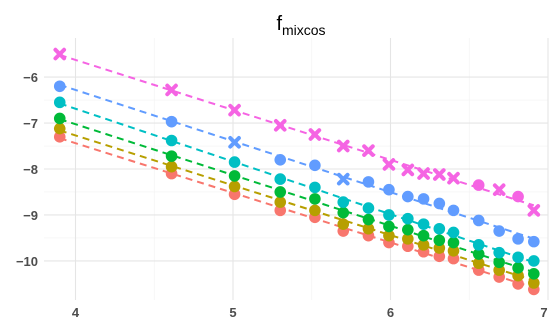 This screenshot has height=327, width=553. What do you see at coordinates (76, 312) in the screenshot?
I see `x-tick-label: 4` at bounding box center [76, 312].